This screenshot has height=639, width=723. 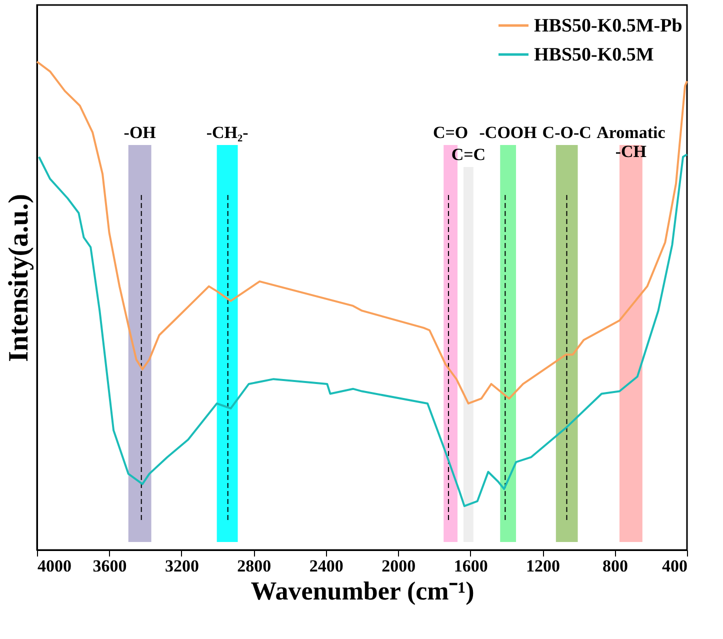 I want to click on band-label: -COOH, so click(x=508, y=132).